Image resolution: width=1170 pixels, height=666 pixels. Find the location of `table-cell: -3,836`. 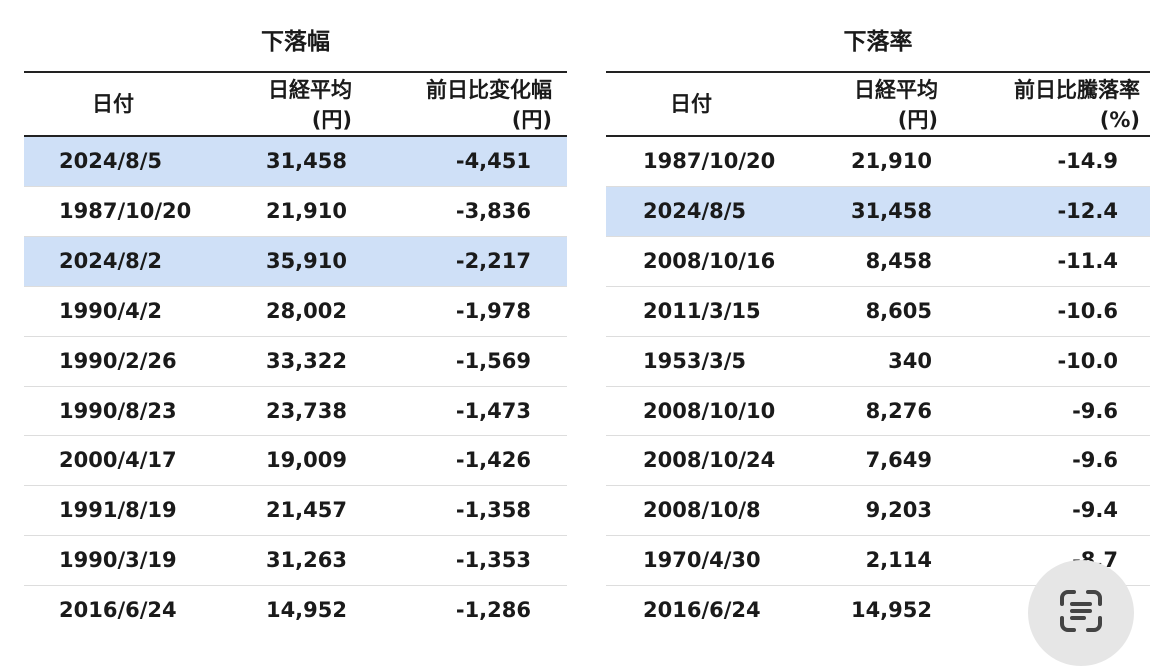

table-cell: -3,836 is located at coordinates (493, 210).